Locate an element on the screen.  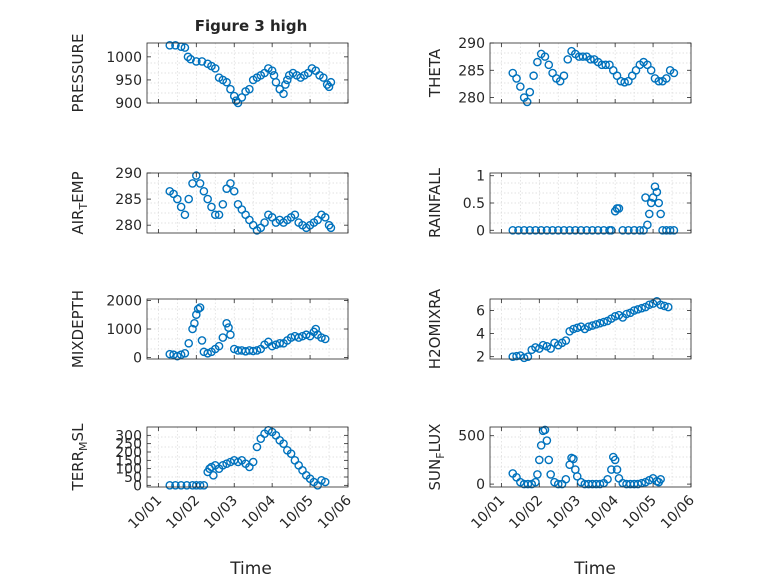
terr_msl-y-label: TERRMSL is located at coordinates (79, 457).